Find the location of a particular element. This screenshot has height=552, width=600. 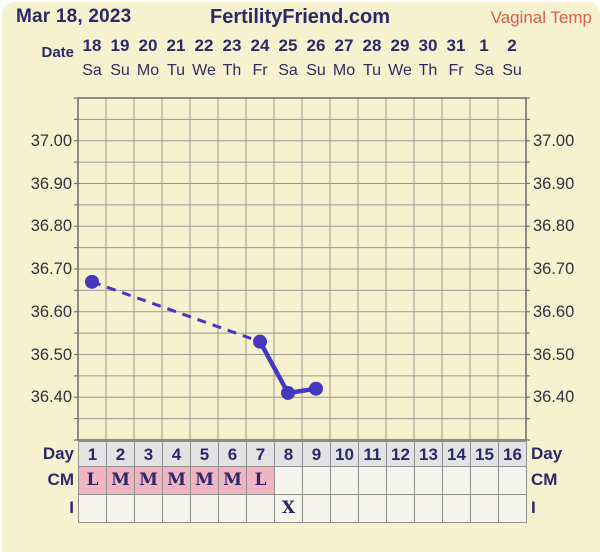

cycle-day-cell: 3 is located at coordinates (148, 454).